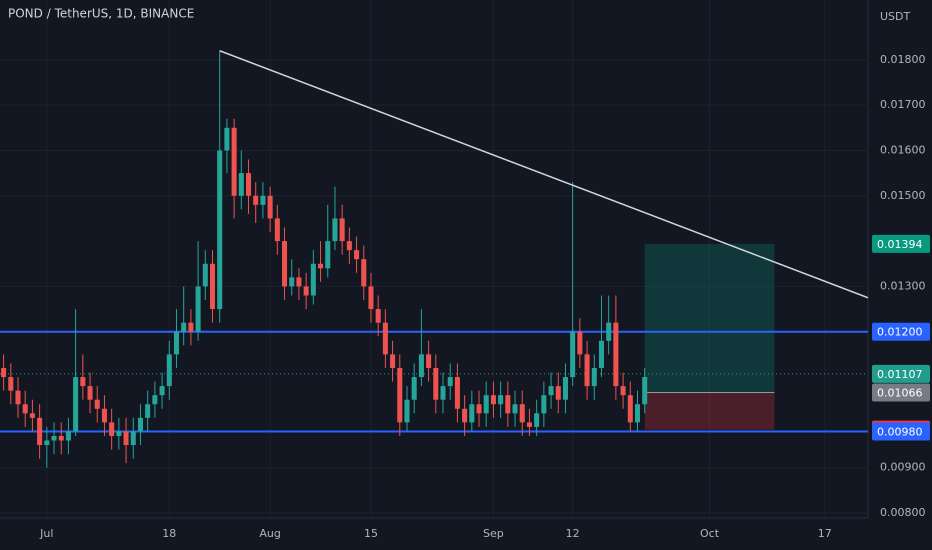 This screenshot has width=932, height=550. I want to click on y-tick-label: 0.00800, so click(903, 512).